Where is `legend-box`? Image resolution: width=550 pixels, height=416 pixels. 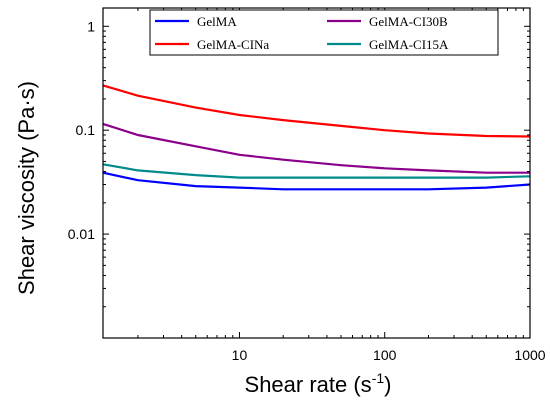
legend-box is located at coordinates (324, 32).